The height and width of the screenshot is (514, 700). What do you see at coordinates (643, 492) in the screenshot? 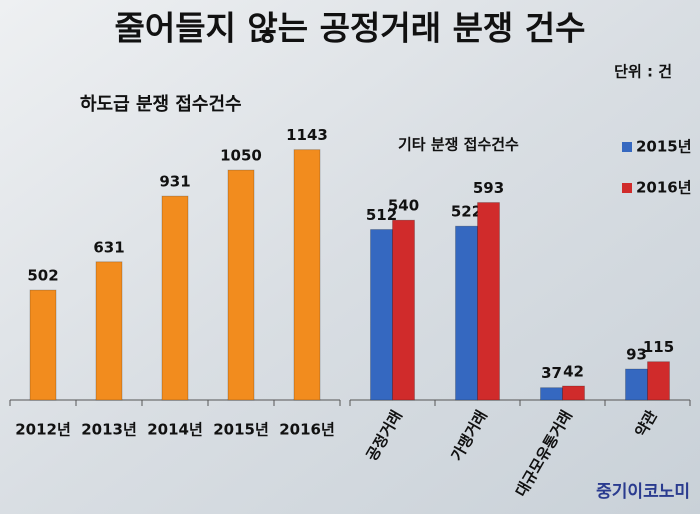
I see `source: 중기이코노미` at bounding box center [643, 492].